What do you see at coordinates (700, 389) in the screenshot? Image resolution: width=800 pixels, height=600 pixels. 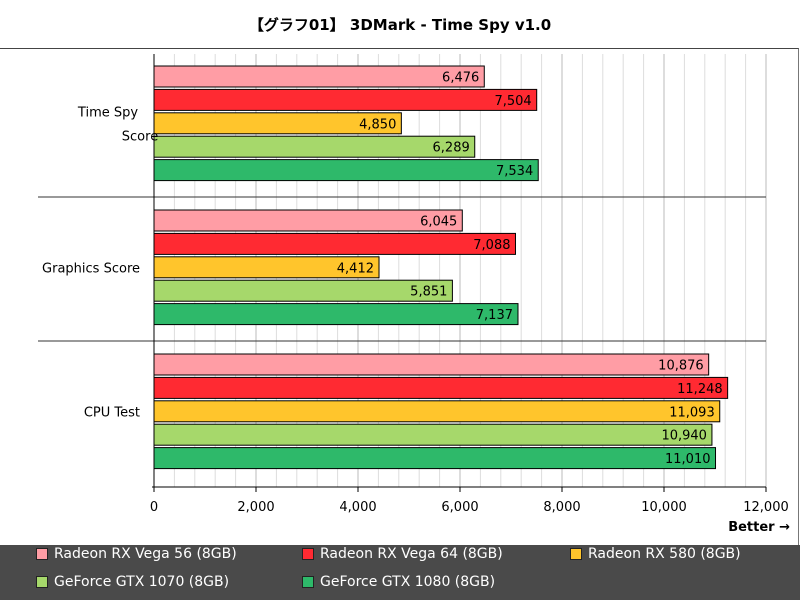 I see `data-label: 11,248` at bounding box center [700, 389].